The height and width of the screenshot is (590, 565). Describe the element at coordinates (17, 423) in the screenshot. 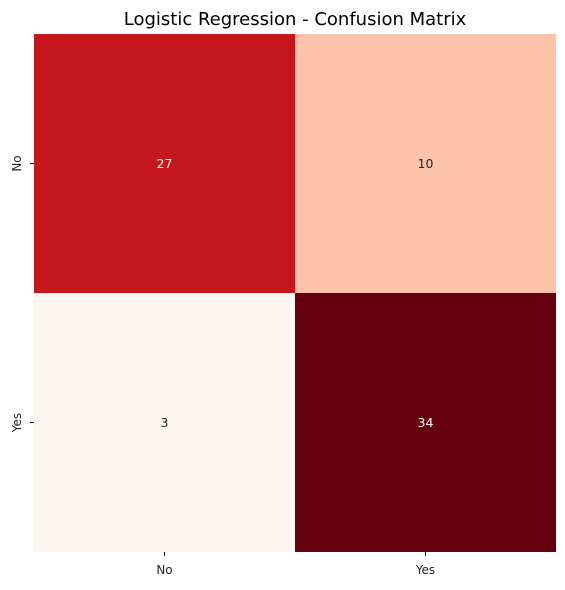

I see `y-tick-label: Yes` at that location.